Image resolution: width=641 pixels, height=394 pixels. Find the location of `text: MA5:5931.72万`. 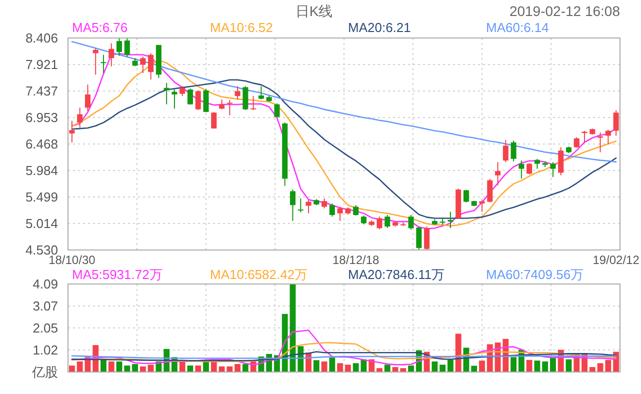

text: MA5:5931.72万 is located at coordinates (117, 274).